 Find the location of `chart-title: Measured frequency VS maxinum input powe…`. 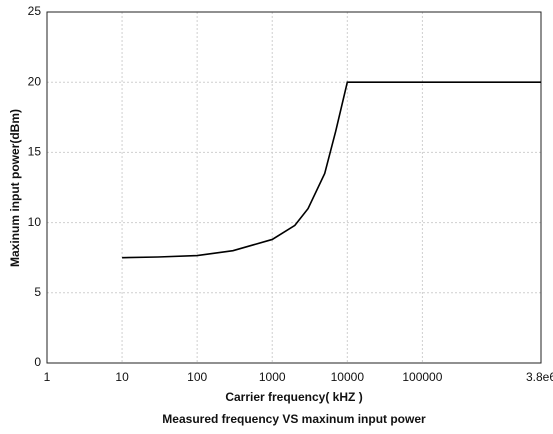

chart-title: Measured frequency VS maxinum input powe… is located at coordinates (294, 419).